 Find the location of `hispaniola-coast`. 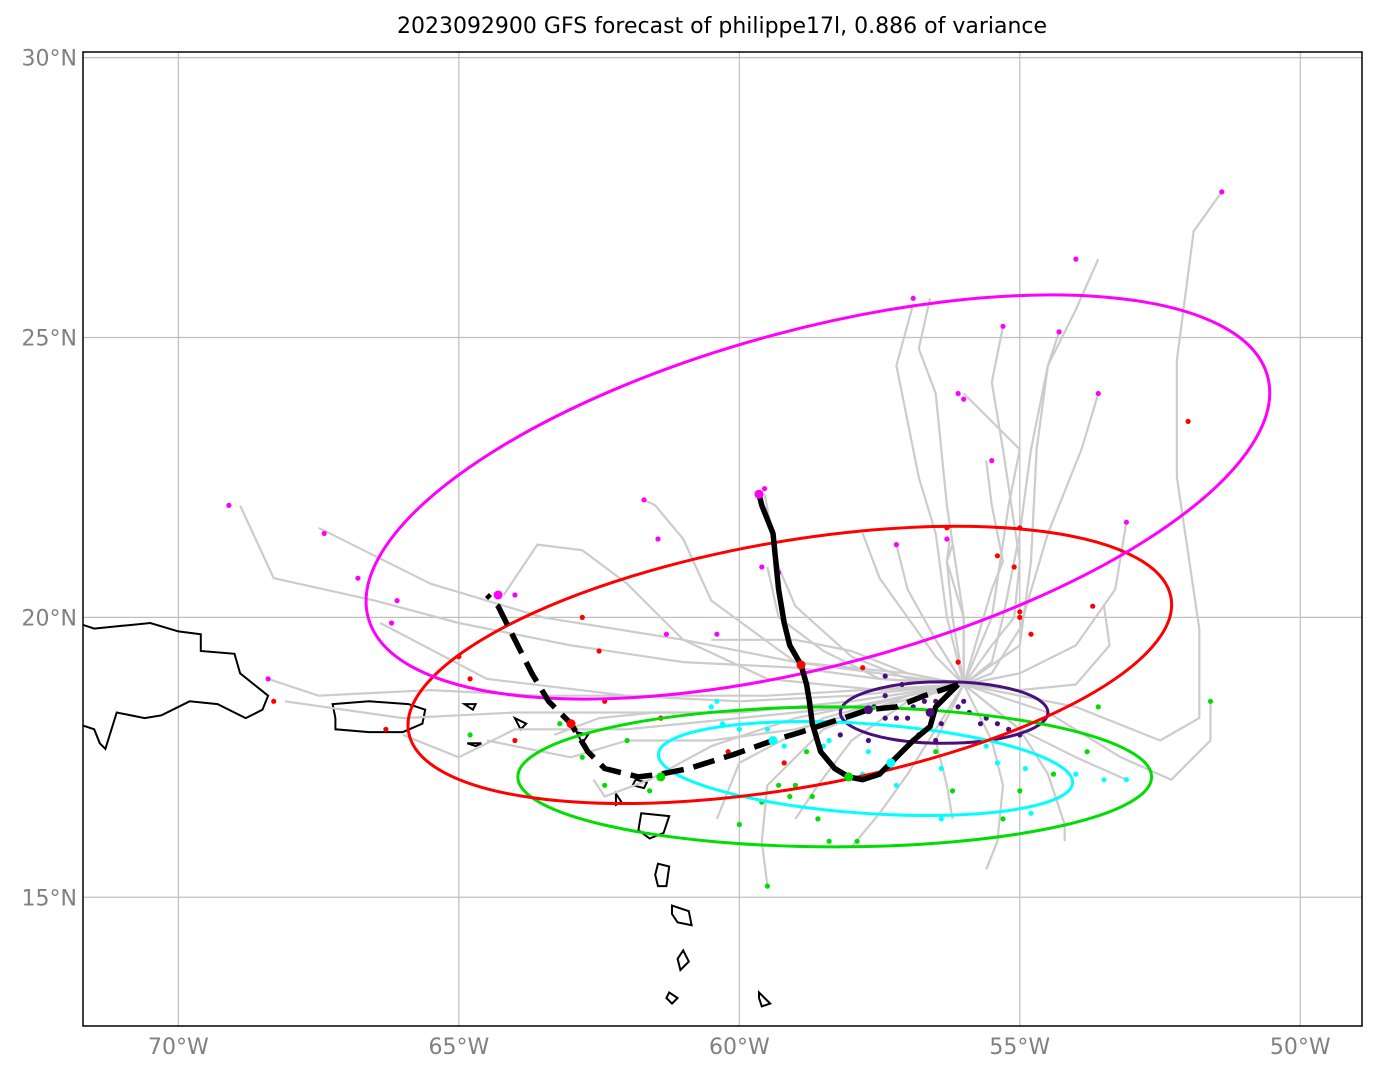

hispaniola-coast is located at coordinates (176, 686).